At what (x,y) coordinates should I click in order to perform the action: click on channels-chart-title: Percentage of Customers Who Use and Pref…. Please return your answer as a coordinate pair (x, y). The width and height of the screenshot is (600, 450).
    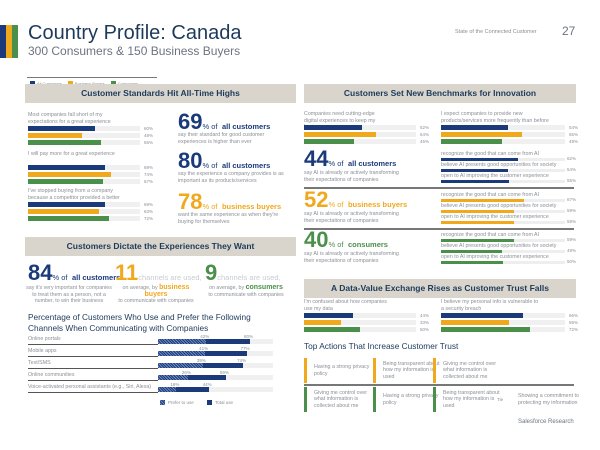
    Looking at the image, I should click on (139, 322).